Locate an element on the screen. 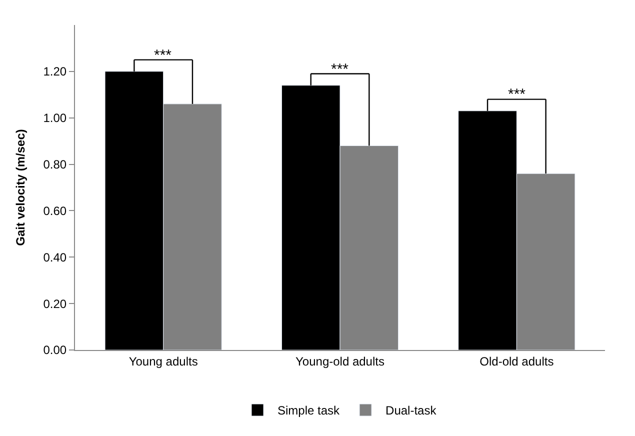 The image size is (635, 436). y-tick-label: 0.00 is located at coordinates (55, 350).